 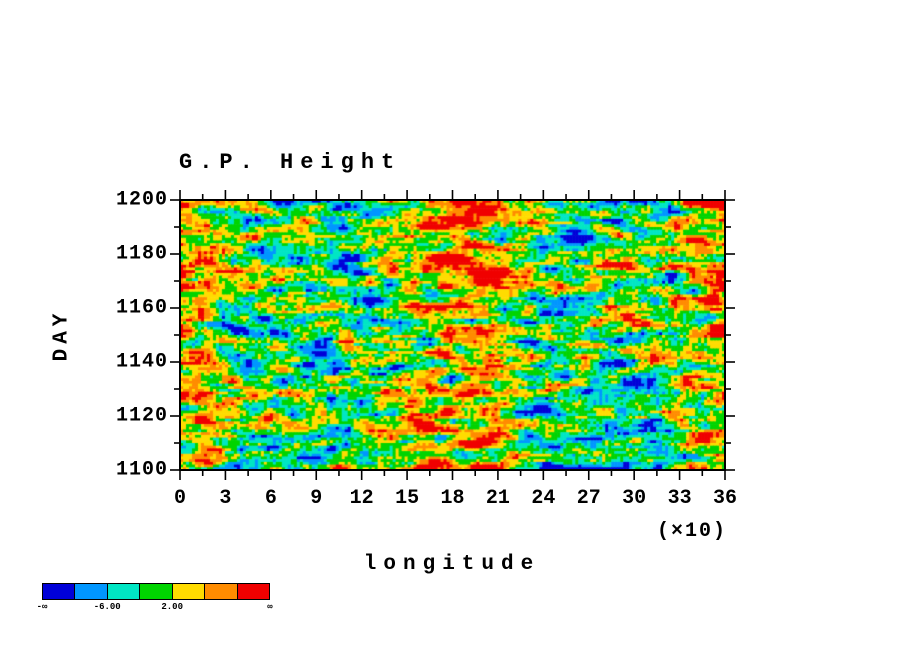 What do you see at coordinates (316, 498) in the screenshot?
I see `x-tick-label: 9` at bounding box center [316, 498].